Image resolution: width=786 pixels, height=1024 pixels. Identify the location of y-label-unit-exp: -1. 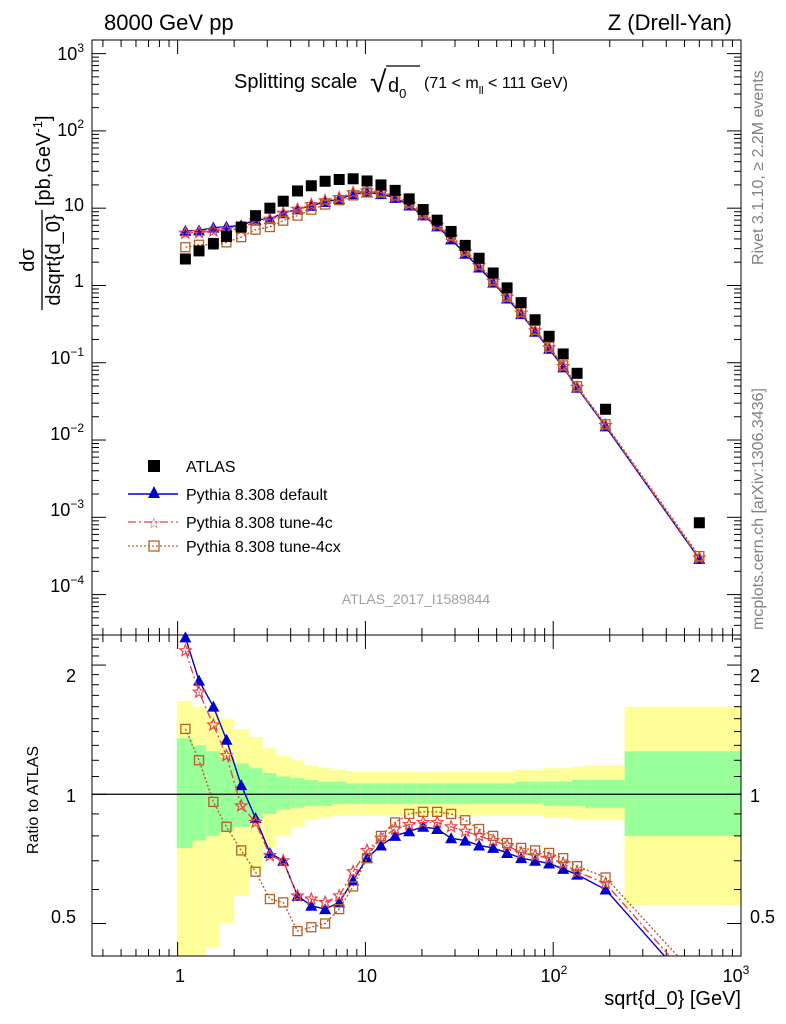
(37, 127).